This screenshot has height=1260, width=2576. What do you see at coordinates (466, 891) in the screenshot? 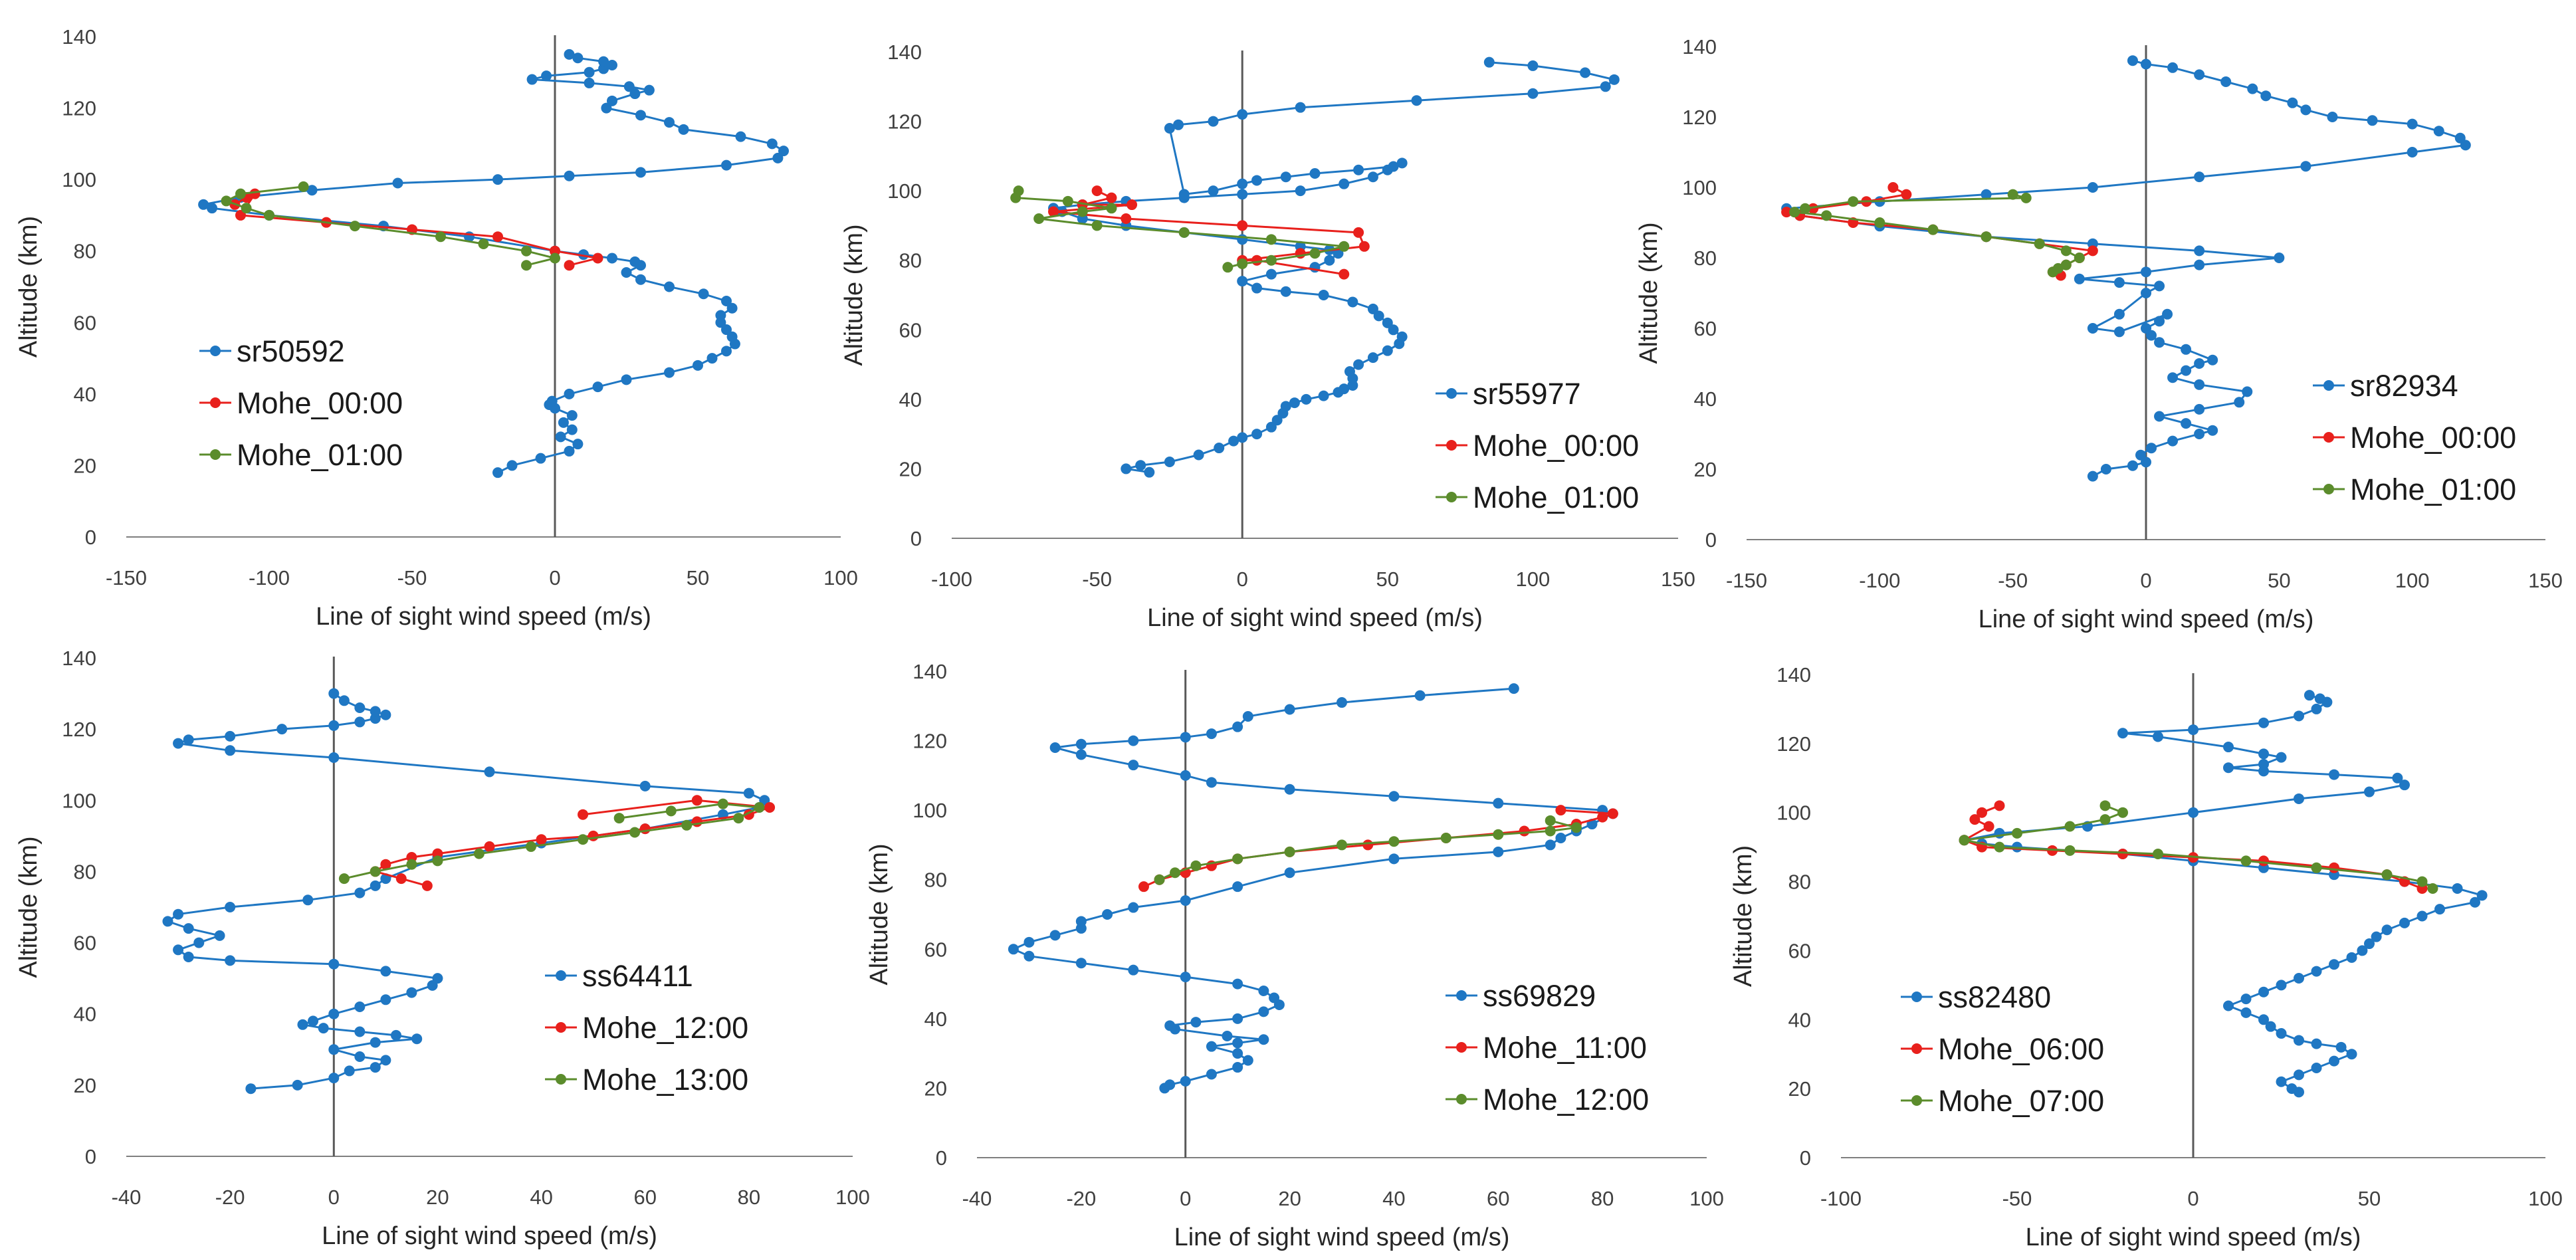
I see `series-ss64411` at bounding box center [466, 891].